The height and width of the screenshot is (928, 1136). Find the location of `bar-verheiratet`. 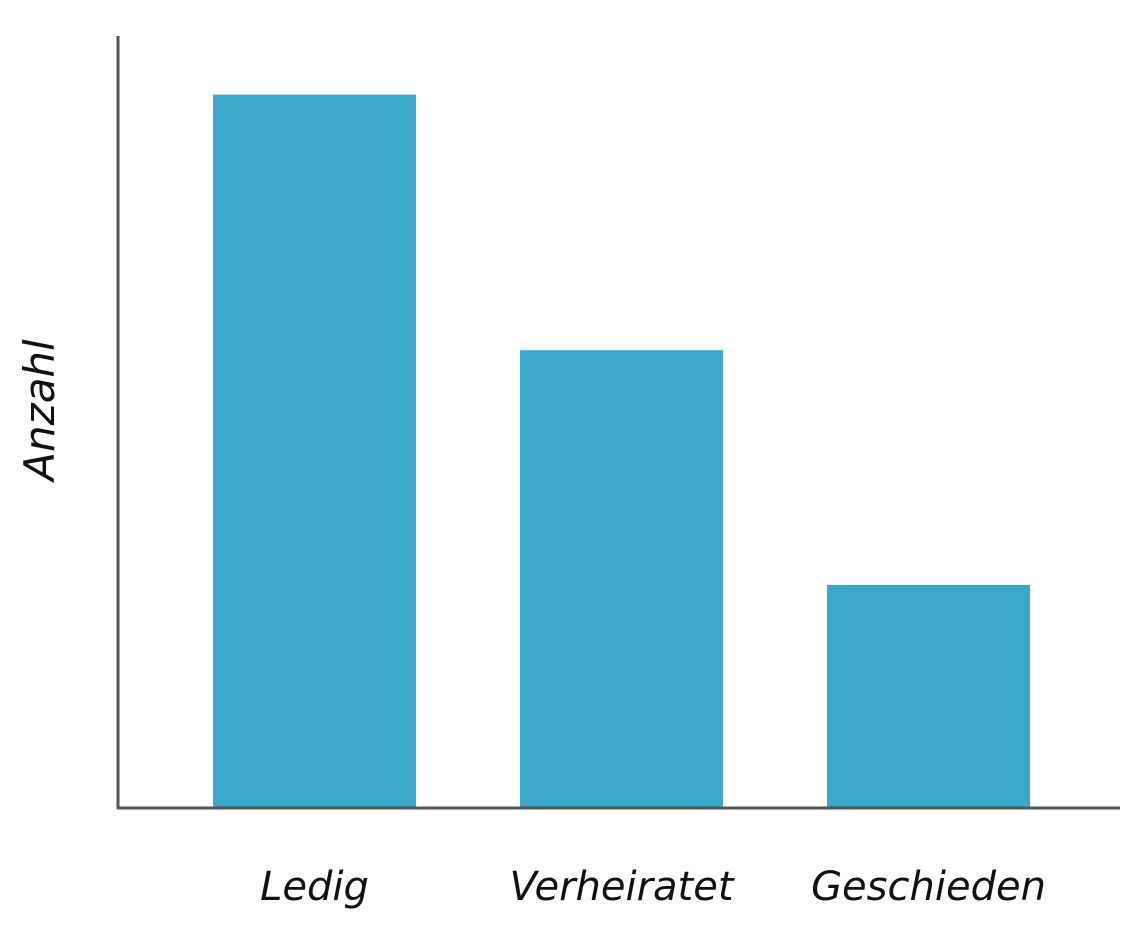

bar-verheiratet is located at coordinates (621, 579).